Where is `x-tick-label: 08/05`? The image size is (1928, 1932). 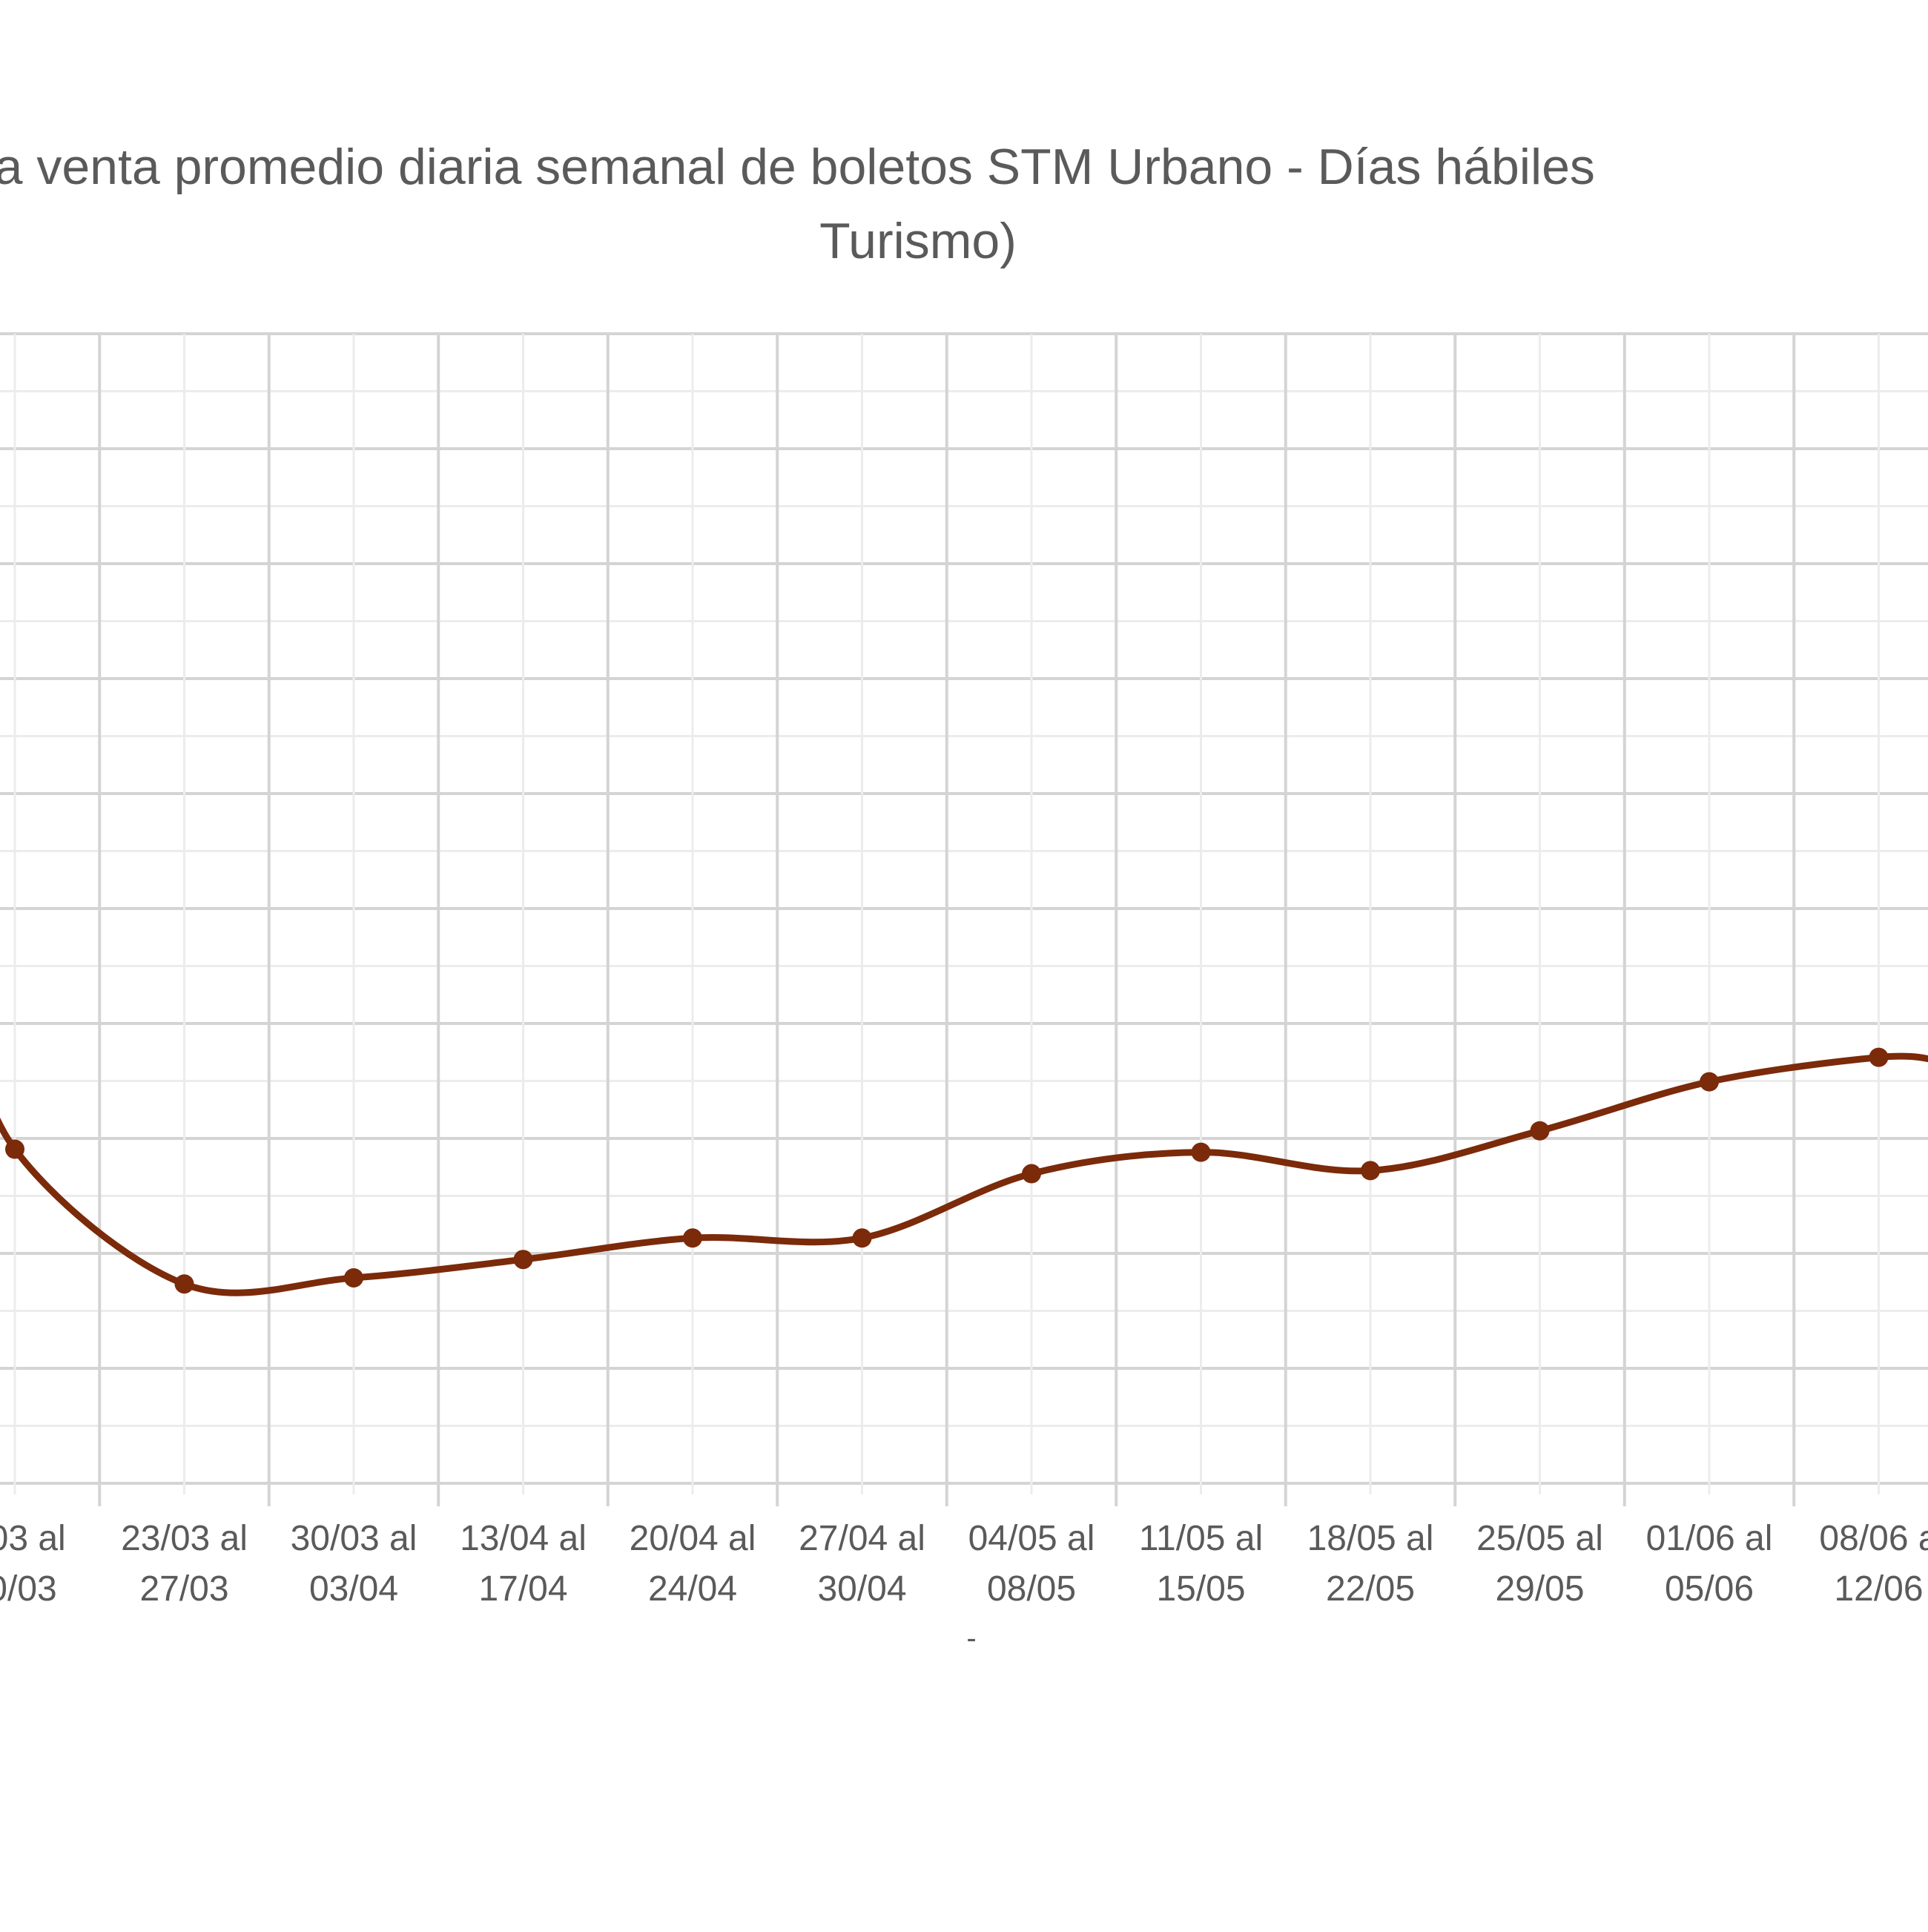 x-tick-label: 08/05 is located at coordinates (1032, 1589).